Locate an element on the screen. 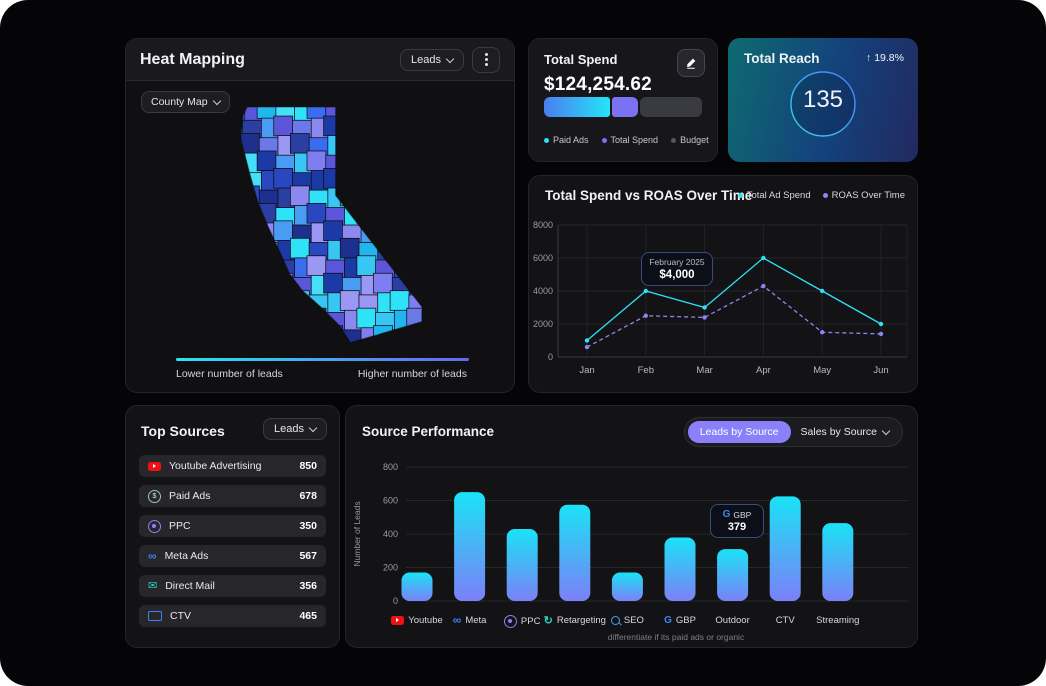  mail-icon: ✉ is located at coordinates (153, 586).